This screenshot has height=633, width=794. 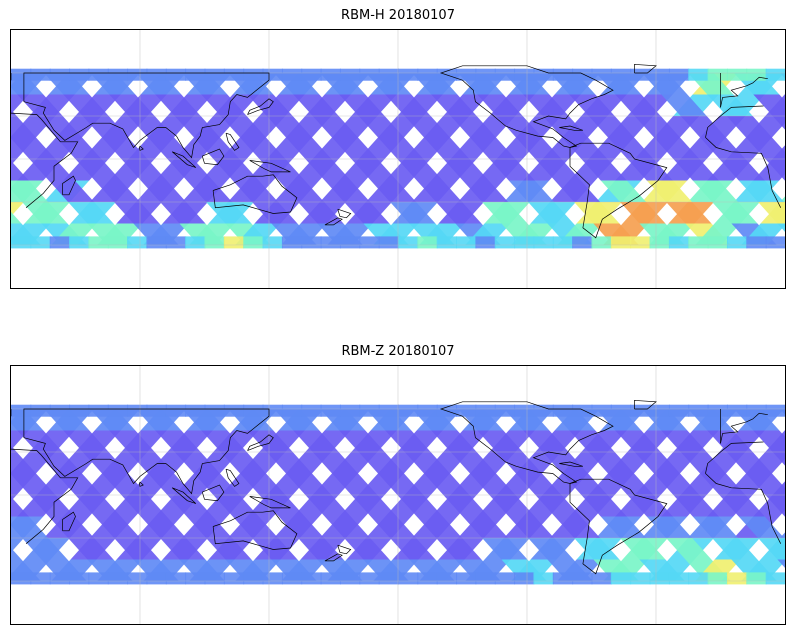 What do you see at coordinates (744, 92) in the screenshot?
I see `coastline-europe` at bounding box center [744, 92].